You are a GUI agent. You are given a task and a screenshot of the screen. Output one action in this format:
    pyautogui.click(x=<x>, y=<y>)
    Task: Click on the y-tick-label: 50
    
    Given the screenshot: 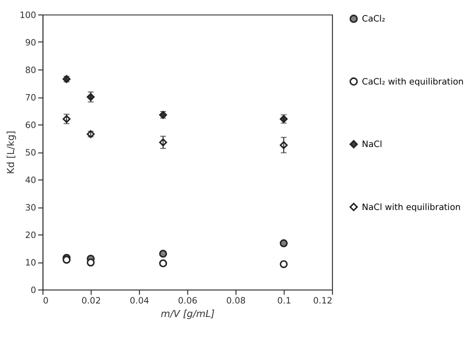 What is the action you would take?
    pyautogui.click(x=30, y=153)
    